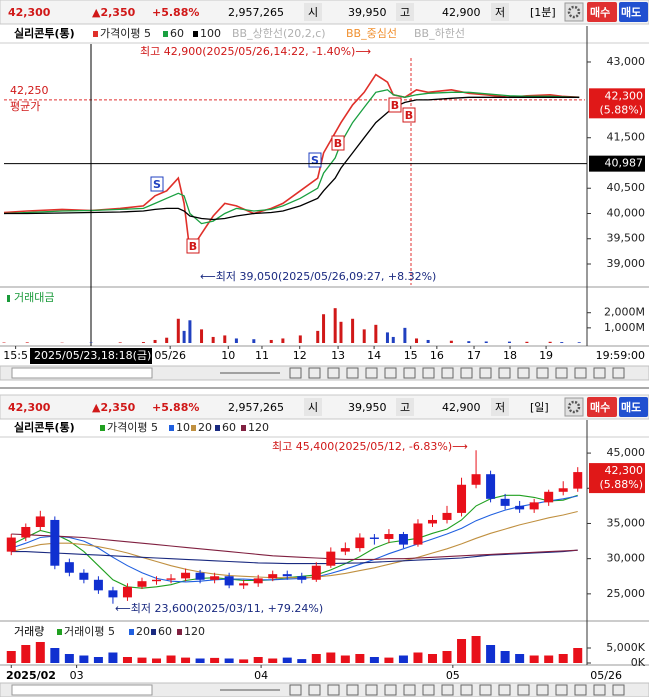 The image size is (649, 697). What do you see at coordinates (624, 163) in the screenshot?
I see `crosshair-value: 40,987` at bounding box center [624, 163].